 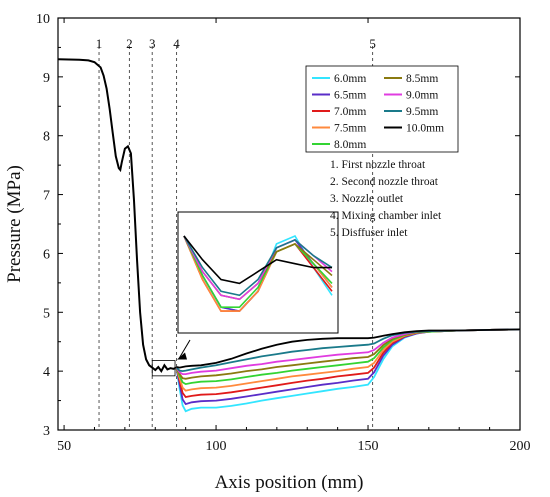 I want to click on series-line-9.0mm, so click(x=348, y=352).